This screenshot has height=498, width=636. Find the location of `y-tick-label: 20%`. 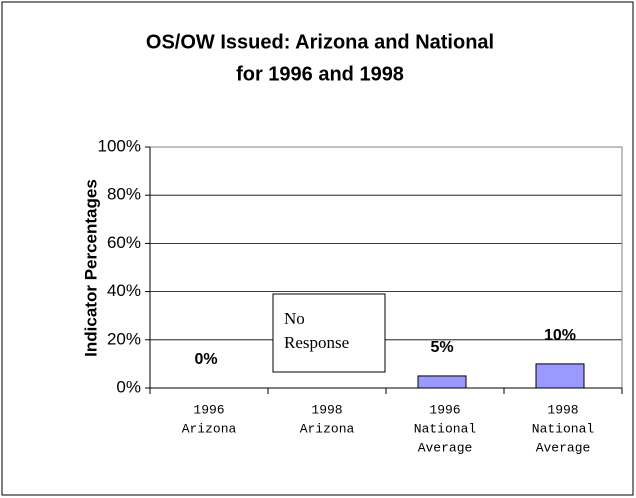

y-tick-label: 20% is located at coordinates (124, 338).